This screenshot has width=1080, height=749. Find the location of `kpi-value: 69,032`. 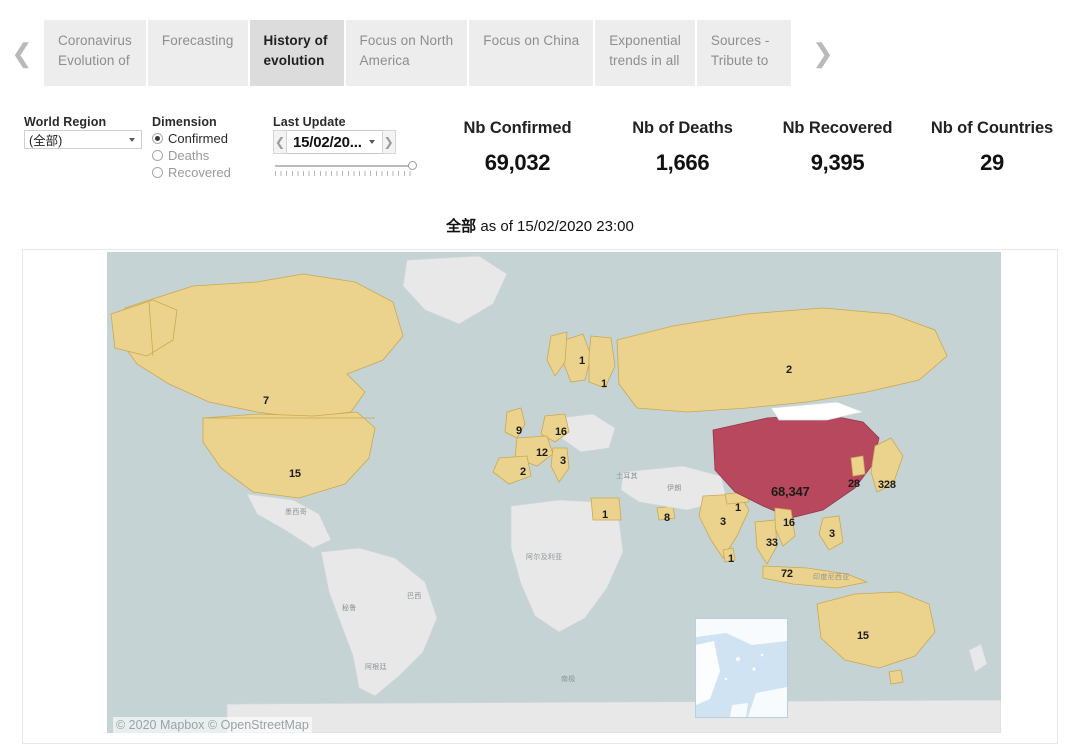

kpi-value: 69,032 is located at coordinates (517, 162).